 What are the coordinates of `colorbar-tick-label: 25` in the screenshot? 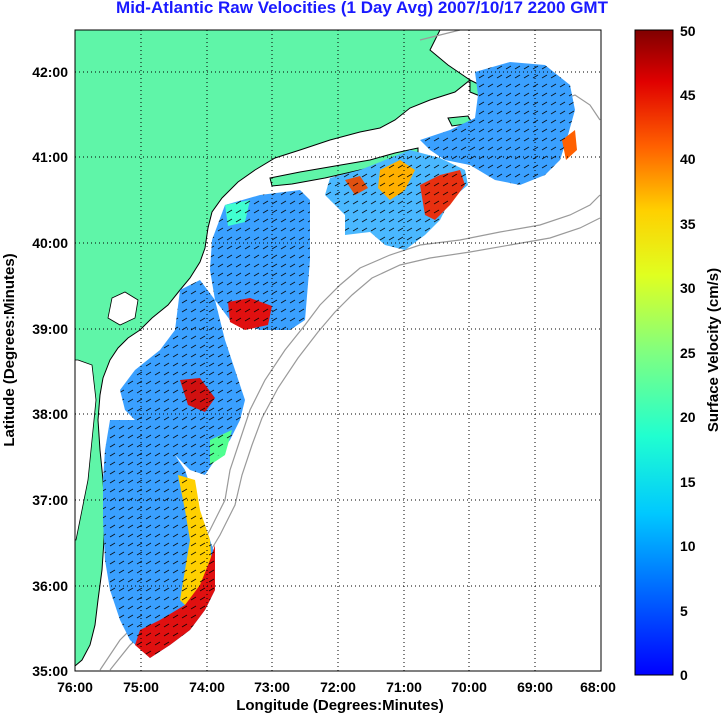 It's located at (688, 353).